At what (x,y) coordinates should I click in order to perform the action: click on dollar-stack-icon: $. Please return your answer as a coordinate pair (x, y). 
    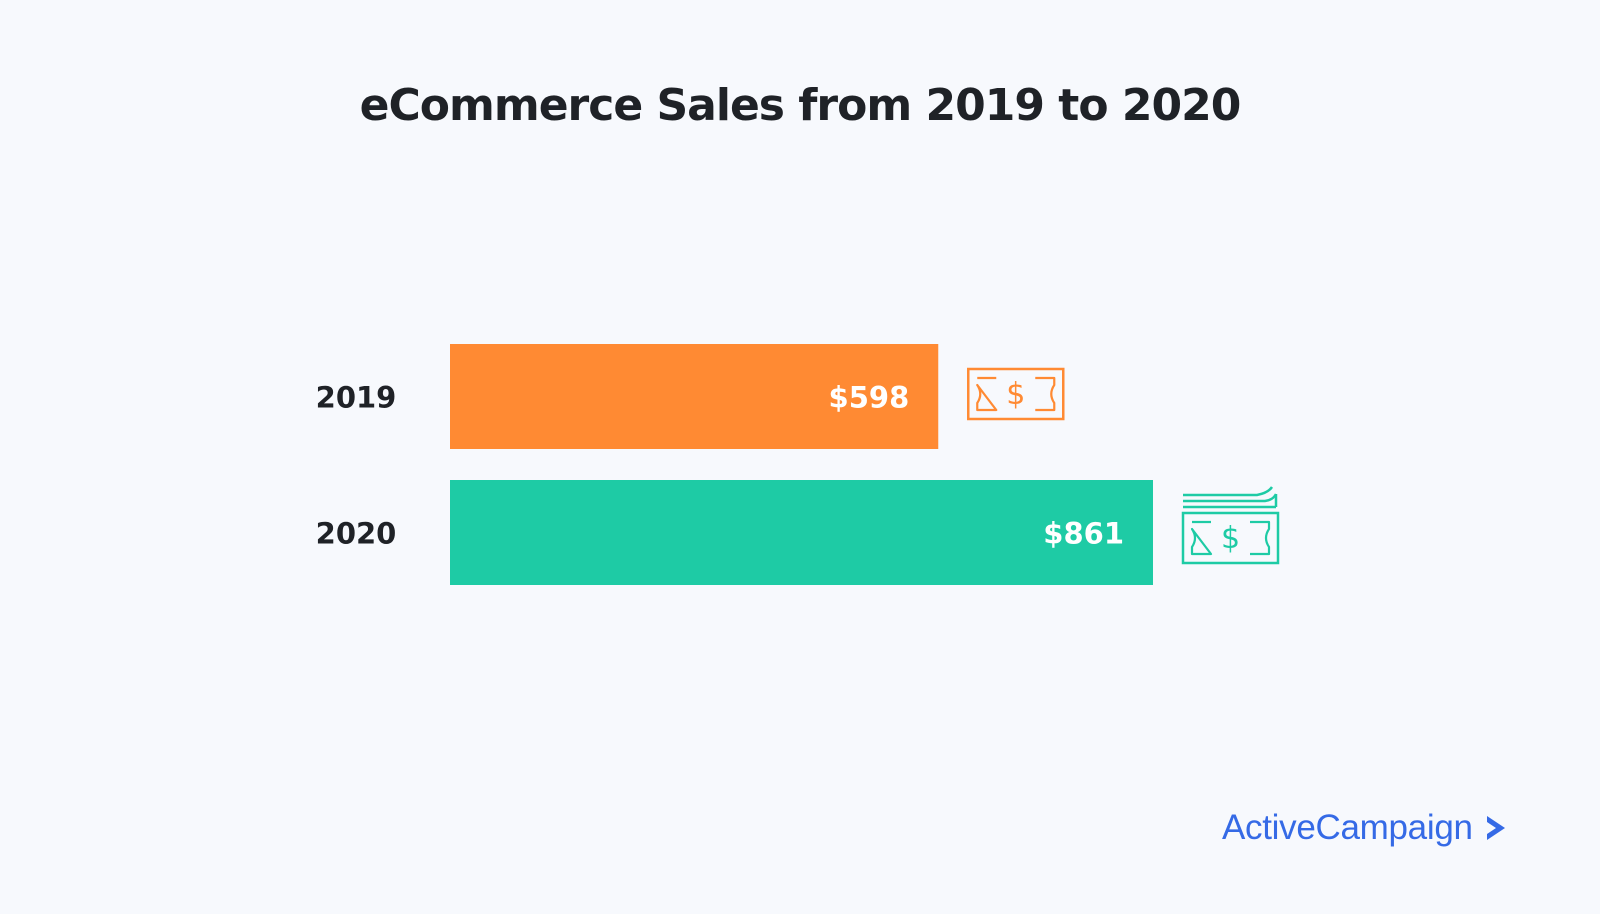
    Looking at the image, I should click on (1230, 525).